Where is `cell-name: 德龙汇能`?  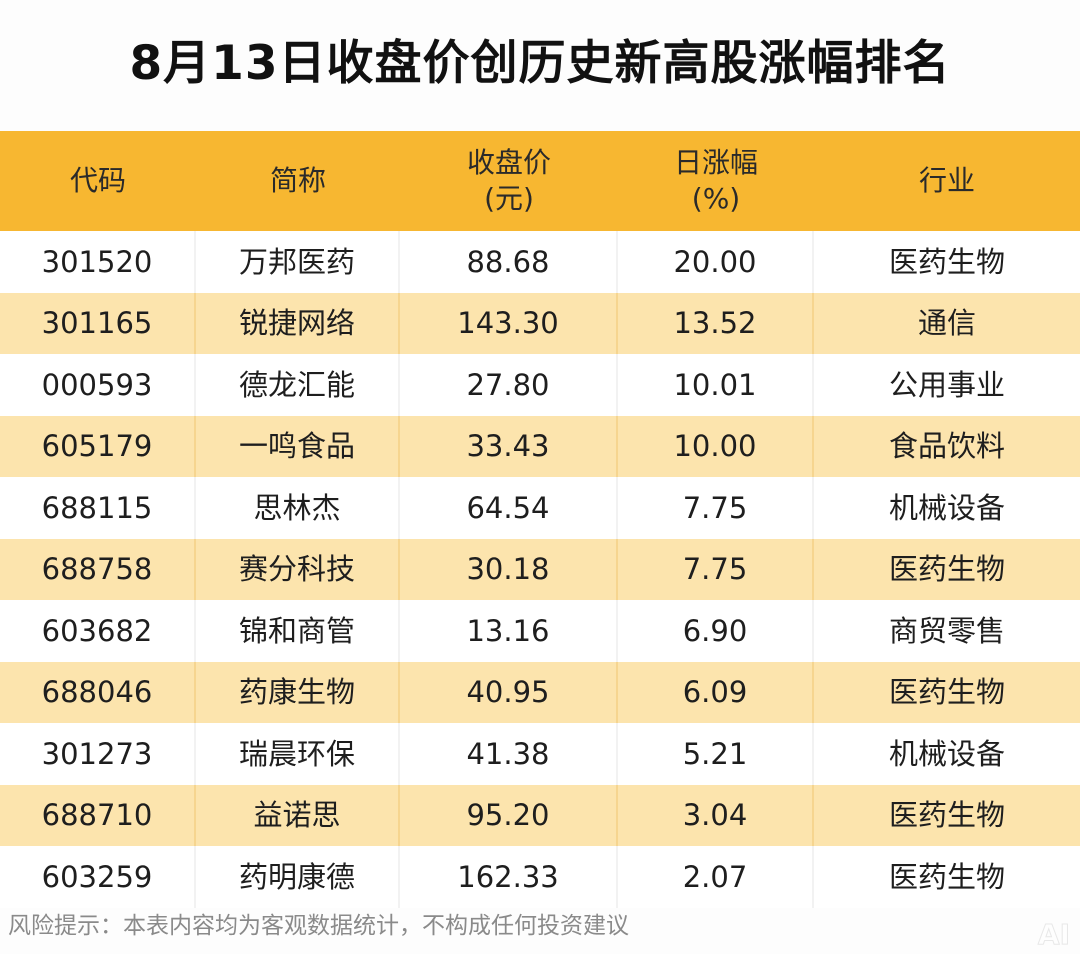 cell-name: 德龙汇能 is located at coordinates (298, 385).